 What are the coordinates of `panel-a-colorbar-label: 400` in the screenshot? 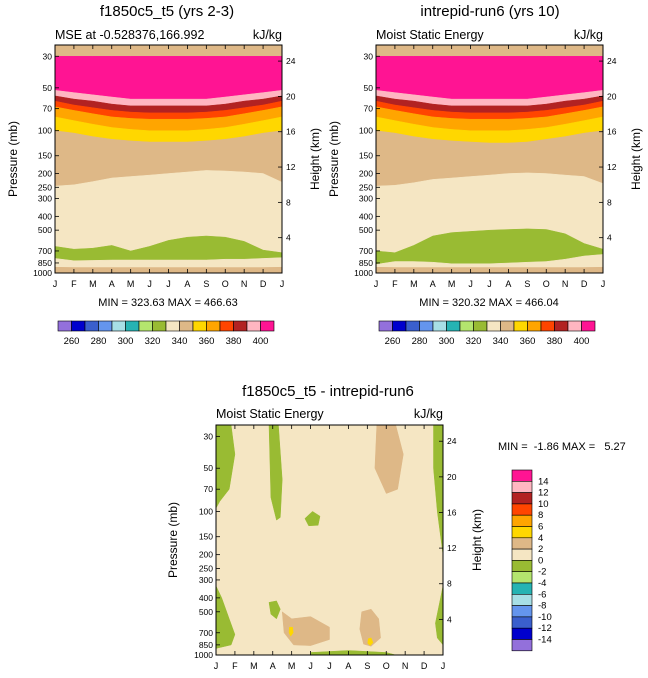 It's located at (261, 341).